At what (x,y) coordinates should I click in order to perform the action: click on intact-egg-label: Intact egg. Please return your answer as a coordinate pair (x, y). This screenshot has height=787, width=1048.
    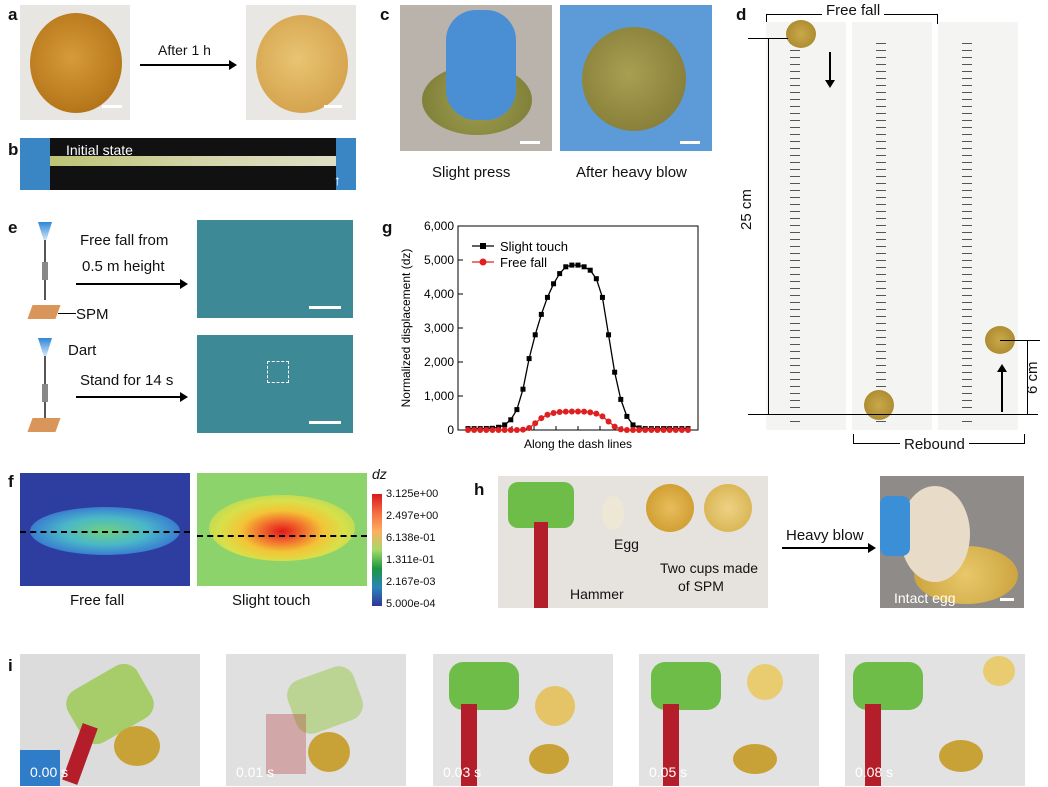
    Looking at the image, I should click on (925, 598).